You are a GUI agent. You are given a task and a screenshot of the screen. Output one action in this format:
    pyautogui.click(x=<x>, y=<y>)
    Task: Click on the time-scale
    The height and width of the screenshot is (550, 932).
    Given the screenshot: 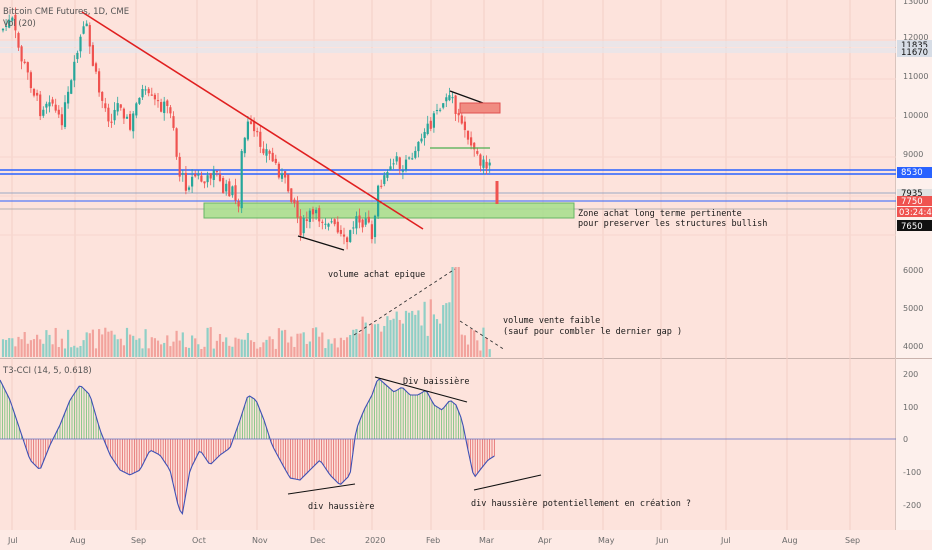 What is the action you would take?
    pyautogui.click(x=466, y=540)
    